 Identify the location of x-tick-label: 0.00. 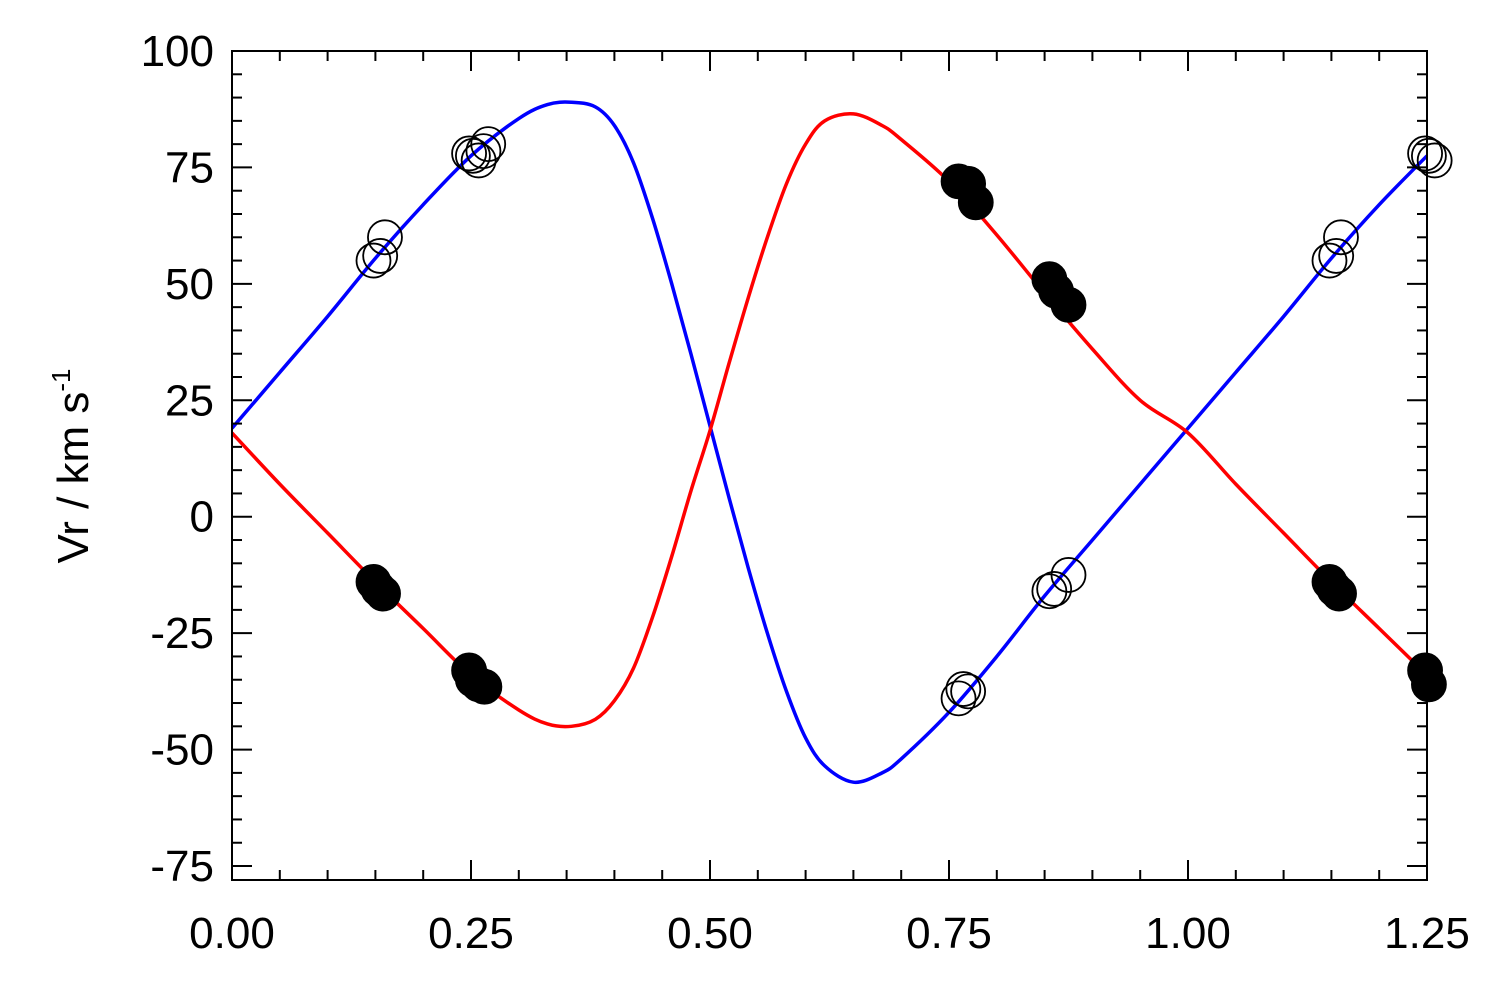
(232, 933).